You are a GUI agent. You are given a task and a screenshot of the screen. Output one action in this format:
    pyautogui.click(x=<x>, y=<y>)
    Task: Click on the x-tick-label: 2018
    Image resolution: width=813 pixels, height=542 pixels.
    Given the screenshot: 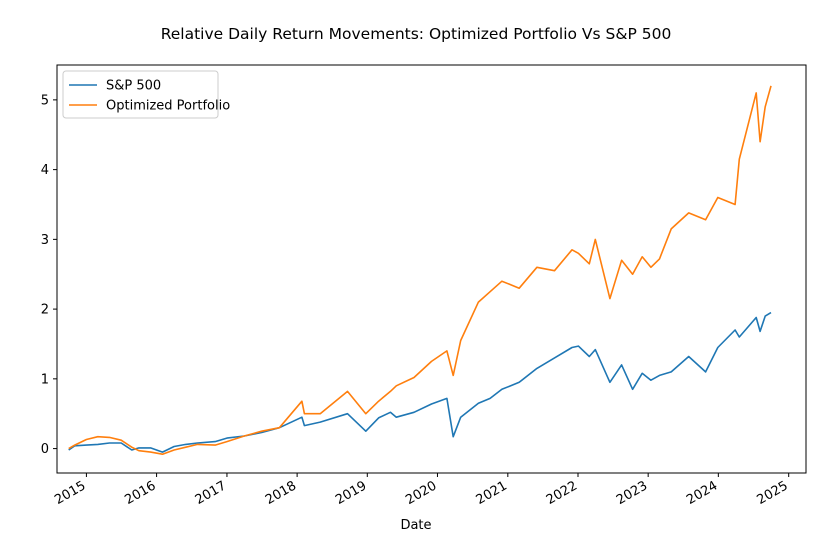 What is the action you would take?
    pyautogui.click(x=281, y=493)
    